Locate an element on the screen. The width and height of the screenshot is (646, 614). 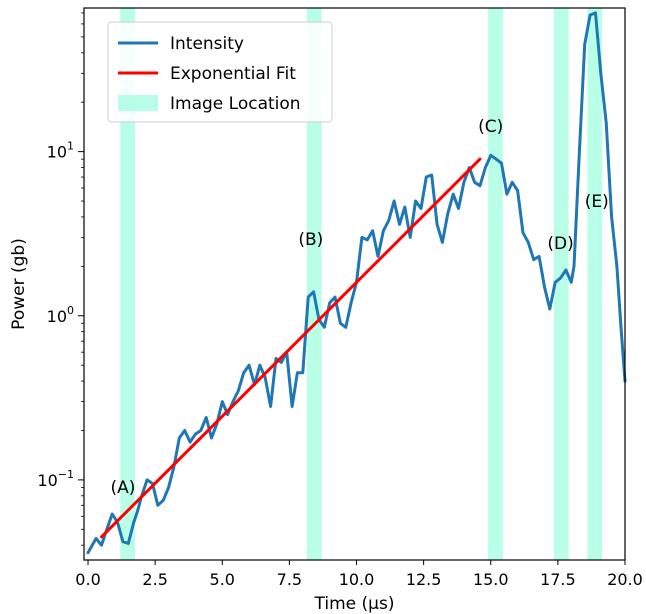
x-tick-label: 7.5 is located at coordinates (289, 579).